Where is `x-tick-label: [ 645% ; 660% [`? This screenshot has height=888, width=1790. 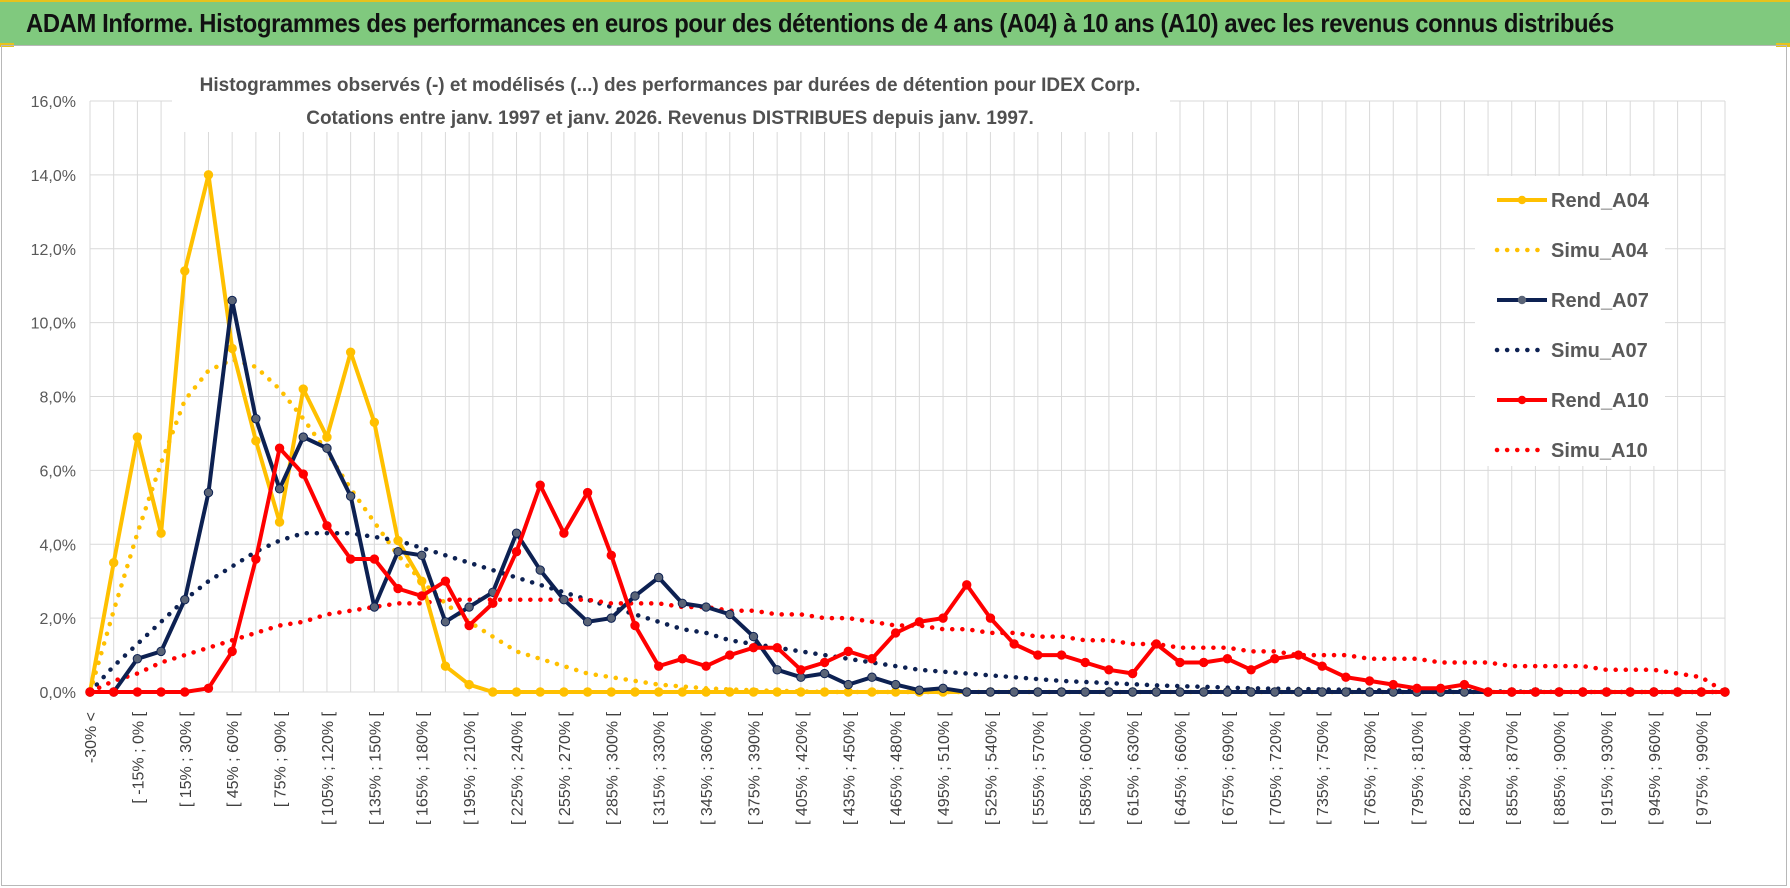
x-tick-label: [ 645% ; 660% [ is located at coordinates (1181, 768).